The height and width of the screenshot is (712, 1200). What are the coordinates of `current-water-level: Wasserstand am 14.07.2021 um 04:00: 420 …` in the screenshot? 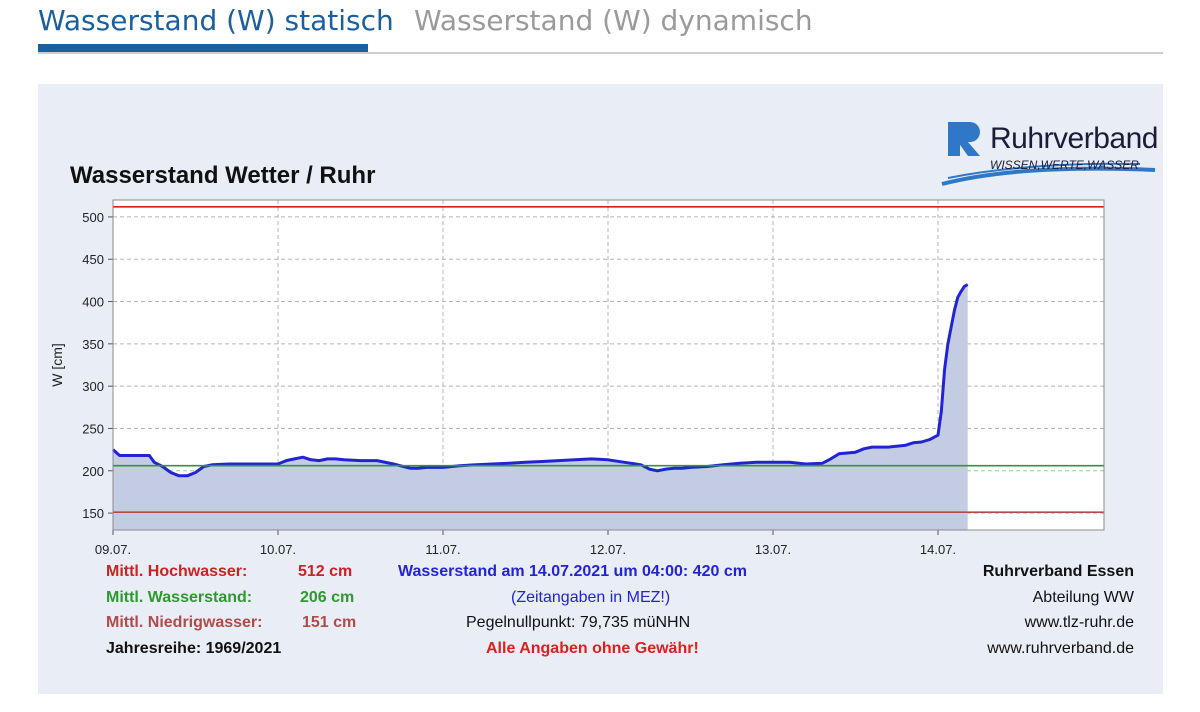 It's located at (572, 571).